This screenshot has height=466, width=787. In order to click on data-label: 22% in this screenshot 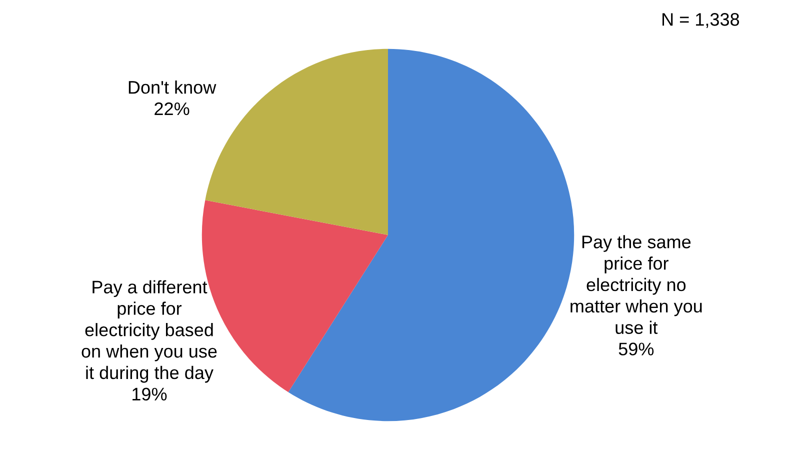, I will do `click(172, 109)`.